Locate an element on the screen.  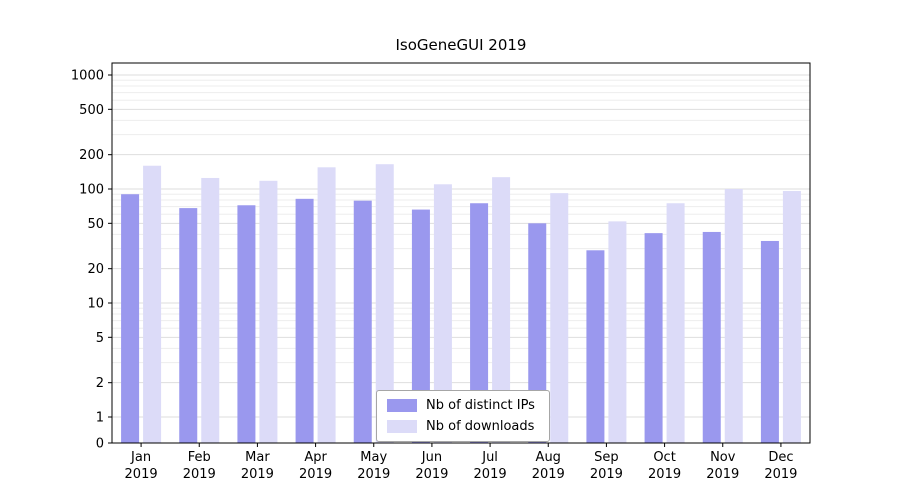
x-tick-label-month: Oct is located at coordinates (664, 457).